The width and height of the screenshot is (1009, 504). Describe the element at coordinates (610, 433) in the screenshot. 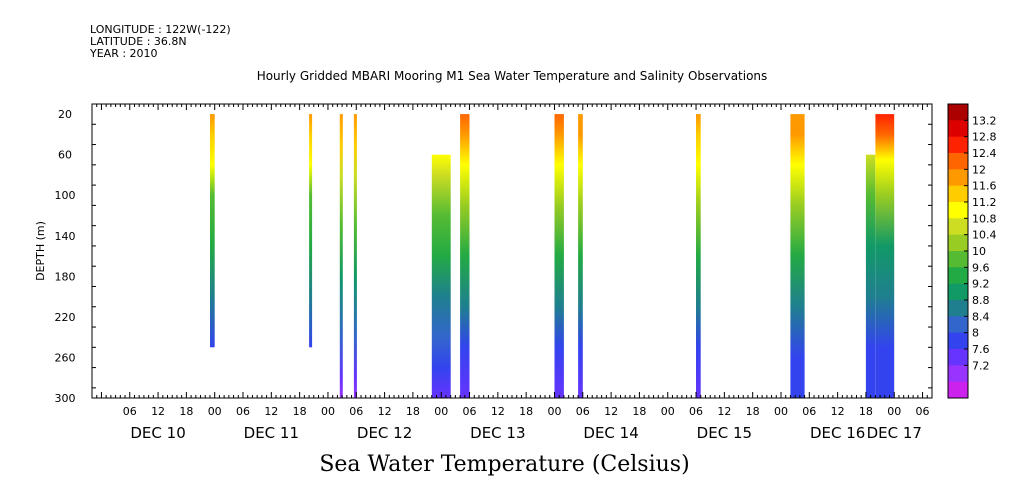

I see `x-day-label: DEC 14` at that location.